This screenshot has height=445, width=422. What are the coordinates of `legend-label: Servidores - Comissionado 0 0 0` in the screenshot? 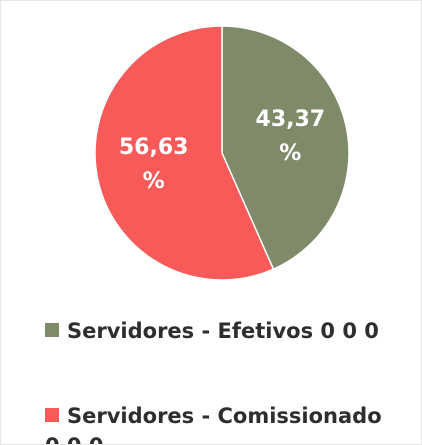 It's located at (213, 424).